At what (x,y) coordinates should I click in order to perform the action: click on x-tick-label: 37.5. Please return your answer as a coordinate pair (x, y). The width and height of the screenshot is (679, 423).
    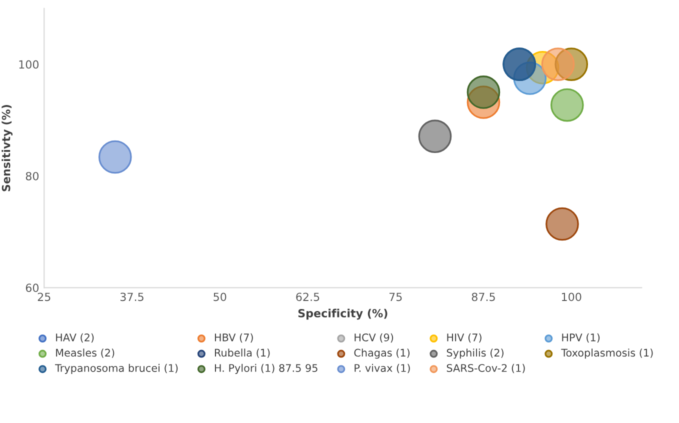
    Looking at the image, I should click on (132, 297).